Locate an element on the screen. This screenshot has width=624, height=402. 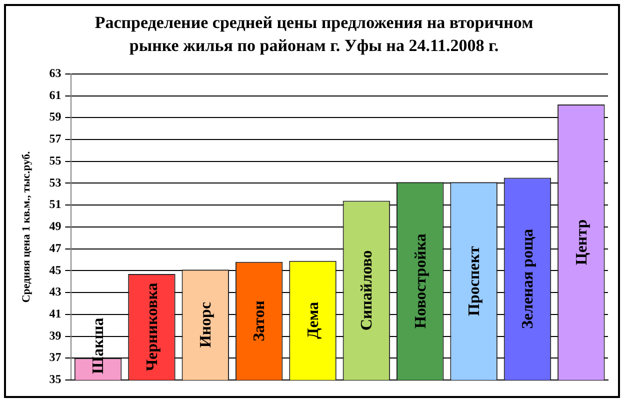
y-tick-label: 49 is located at coordinates (55, 226).